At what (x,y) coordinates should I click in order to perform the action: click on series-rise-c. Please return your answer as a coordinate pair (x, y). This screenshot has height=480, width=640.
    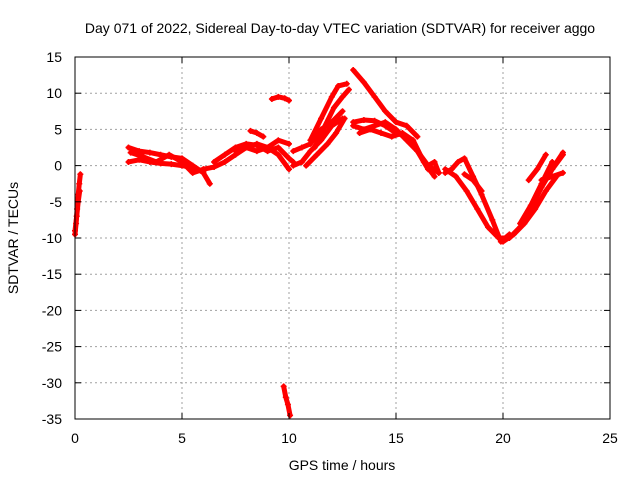
    Looking at the image, I should click on (325, 142).